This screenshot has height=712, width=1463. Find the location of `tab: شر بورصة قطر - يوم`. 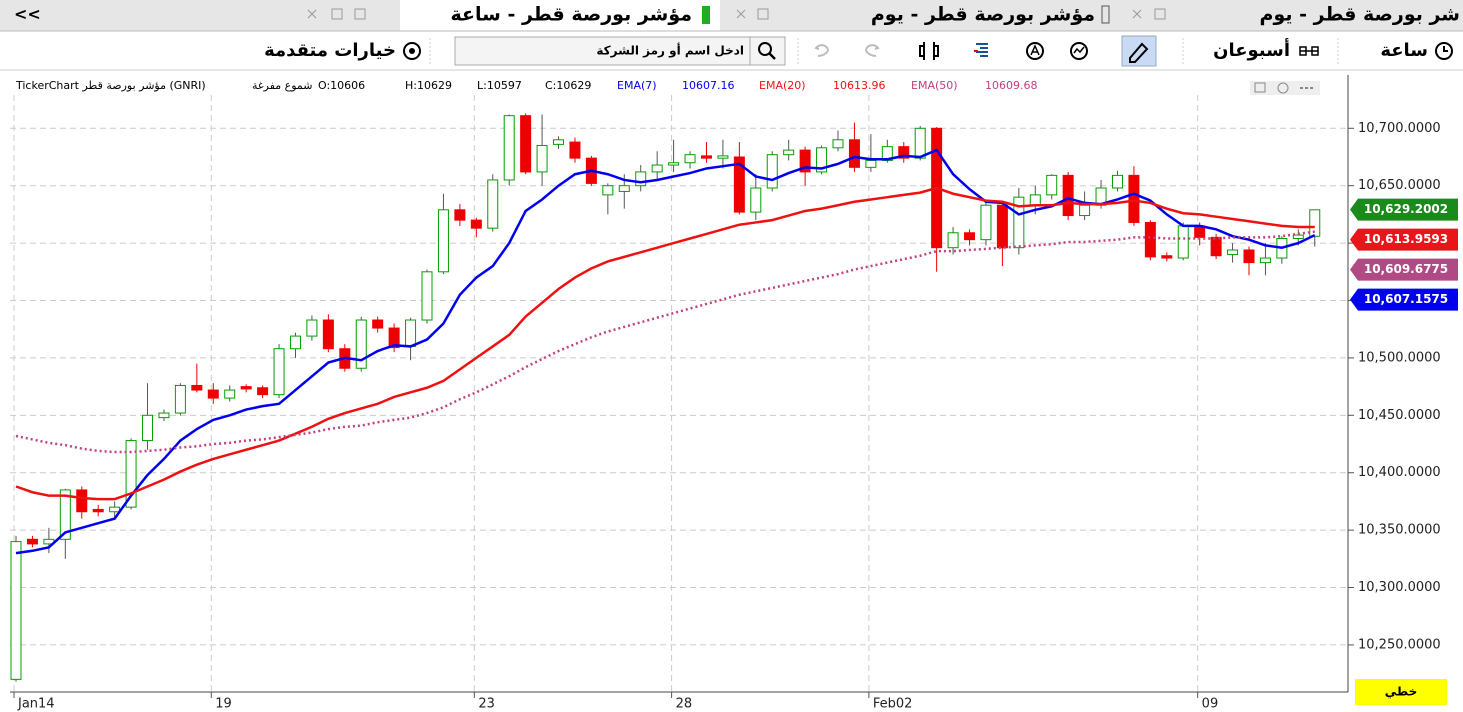

tab: شر بورصة قطر - يوم is located at coordinates (1360, 15).